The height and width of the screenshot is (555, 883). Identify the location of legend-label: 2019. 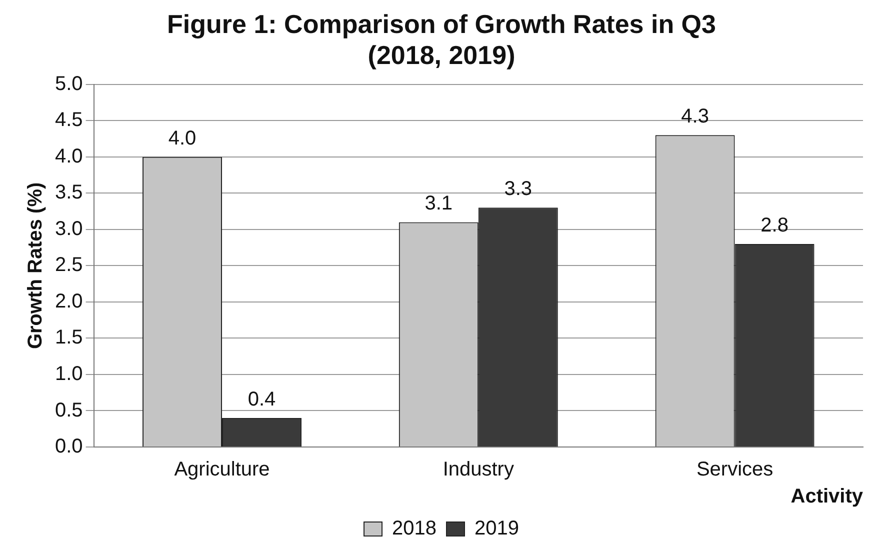
(496, 529).